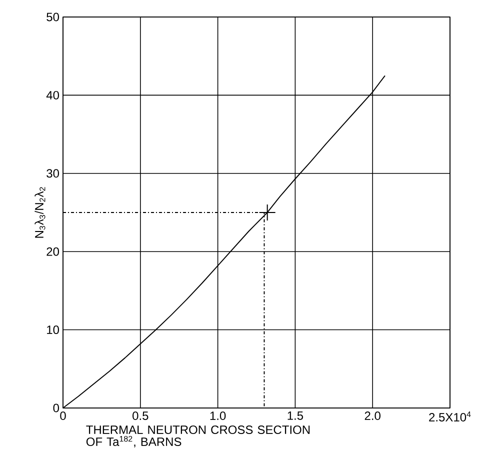 The width and height of the screenshot is (498, 462). Describe the element at coordinates (450, 417) in the screenshot. I see `x-tick-label: 2.5X10$^{4}$` at that location.